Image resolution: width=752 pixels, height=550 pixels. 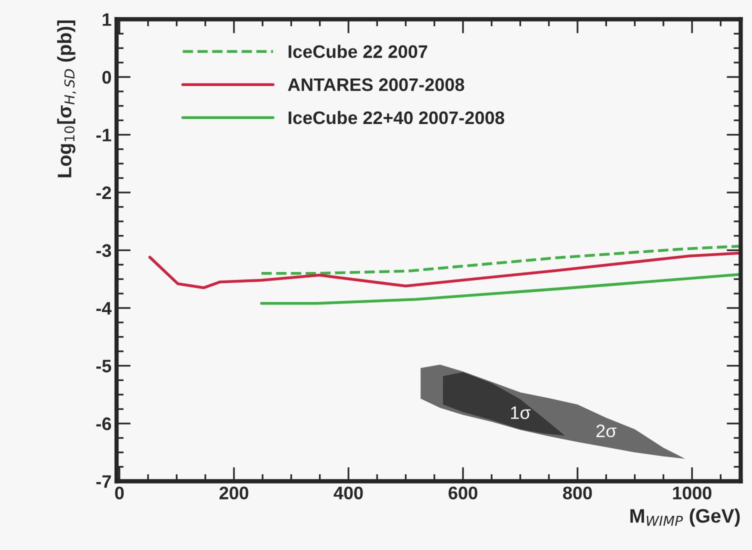 I want to click on x-axis-title: M$_{WIMP}$ (GeV), so click(x=685, y=517).